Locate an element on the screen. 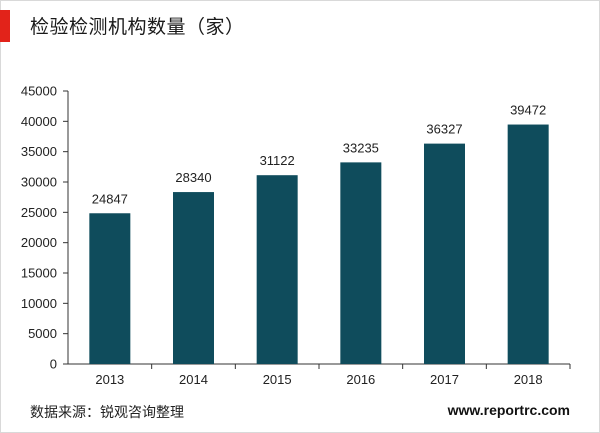 This screenshot has height=433, width=600. y-tick-label: 20000 is located at coordinates (39, 242).